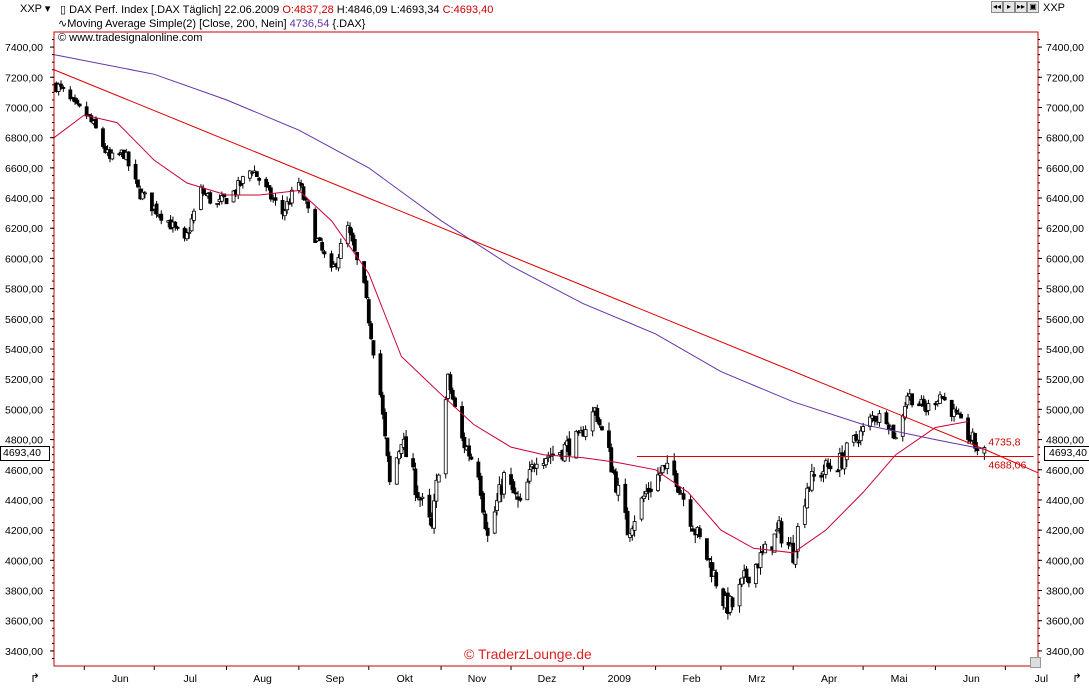  Describe the element at coordinates (468, 10) in the screenshot. I see `legend-close: C:4693,40` at that location.